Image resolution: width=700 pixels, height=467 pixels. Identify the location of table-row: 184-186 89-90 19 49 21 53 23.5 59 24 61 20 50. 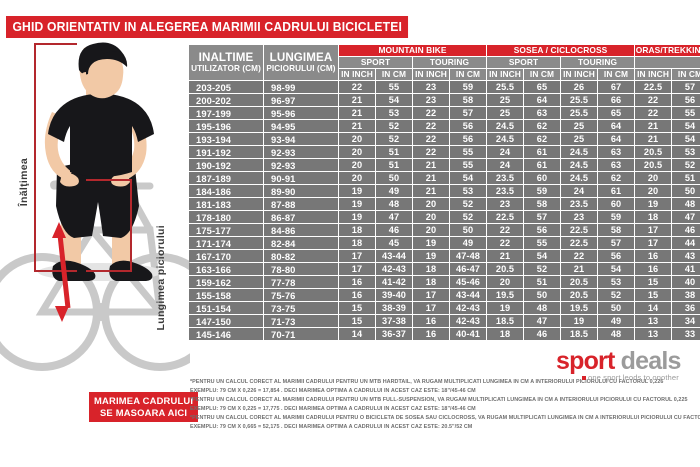
(444, 191).